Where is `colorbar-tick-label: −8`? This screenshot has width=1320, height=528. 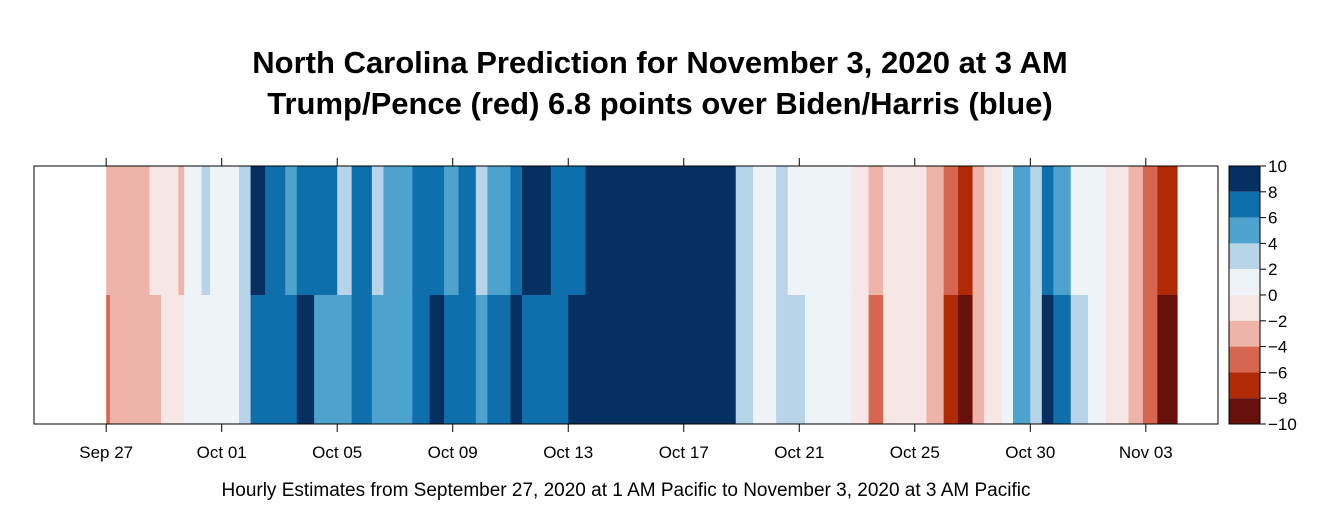
colorbar-tick-label: −8 is located at coordinates (1277, 398).